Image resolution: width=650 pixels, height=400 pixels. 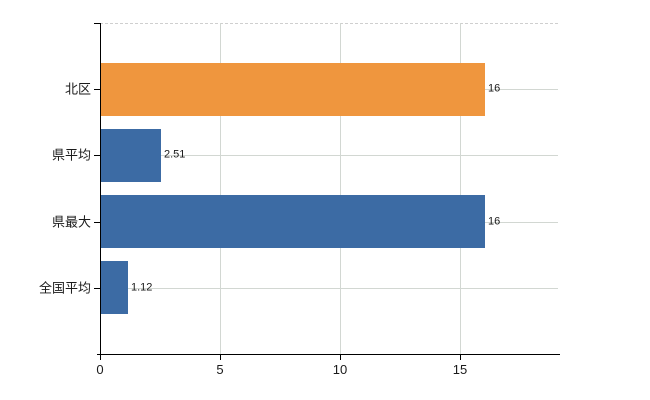 What do you see at coordinates (97, 23) in the screenshot?
I see `y-axis-top-tick` at bounding box center [97, 23].